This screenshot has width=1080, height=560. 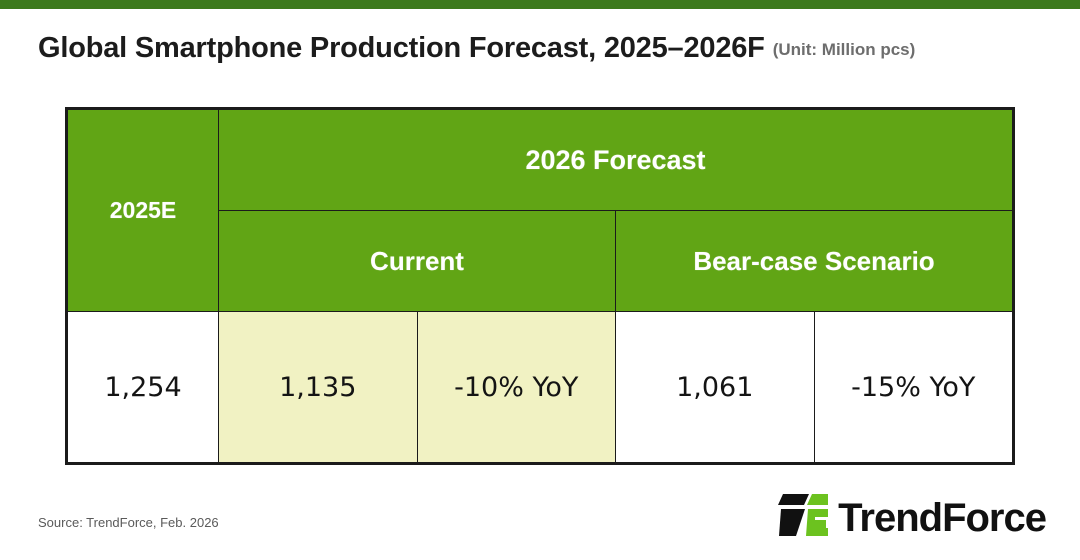 What do you see at coordinates (715, 387) in the screenshot?
I see `cell-bear-case-volume: 1,061` at bounding box center [715, 387].